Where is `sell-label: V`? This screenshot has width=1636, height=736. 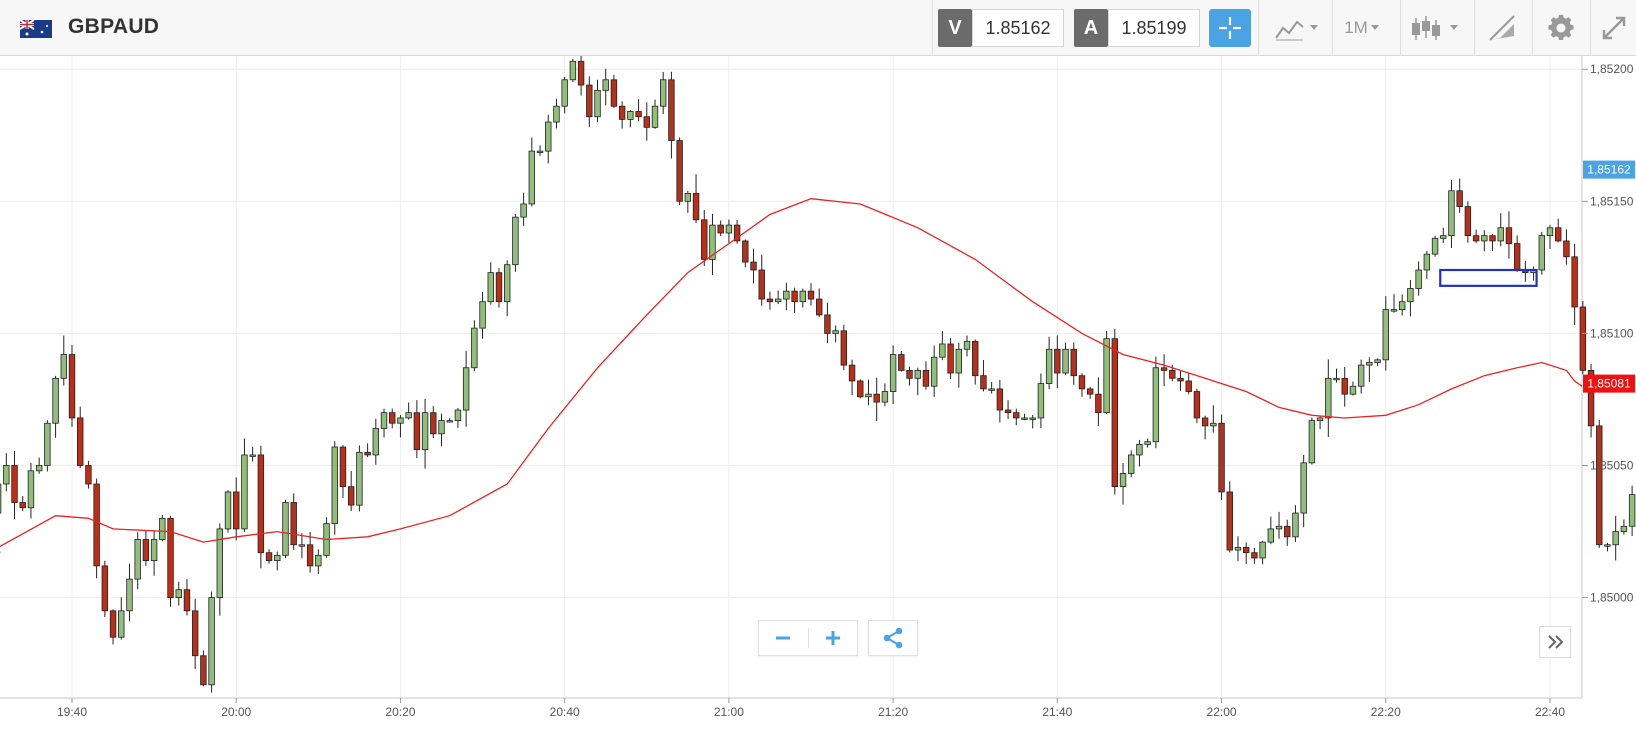
sell-label: V is located at coordinates (955, 28).